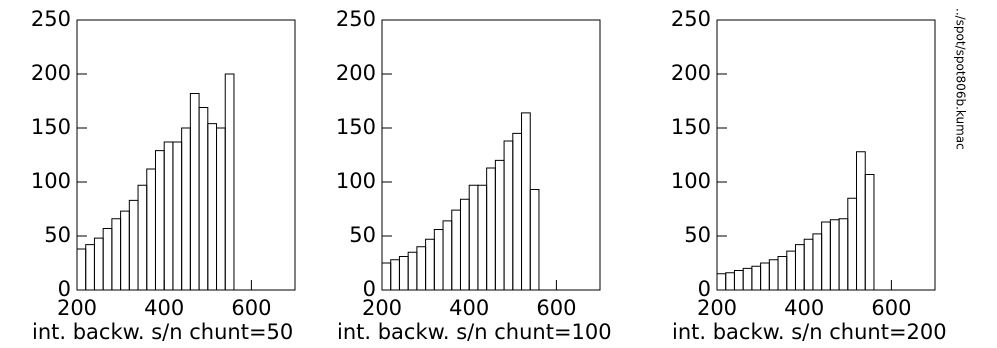 The image size is (997, 348). Describe the element at coordinates (162, 332) in the screenshot. I see `x-axis-label: int. backw. s/n chunt=50` at that location.